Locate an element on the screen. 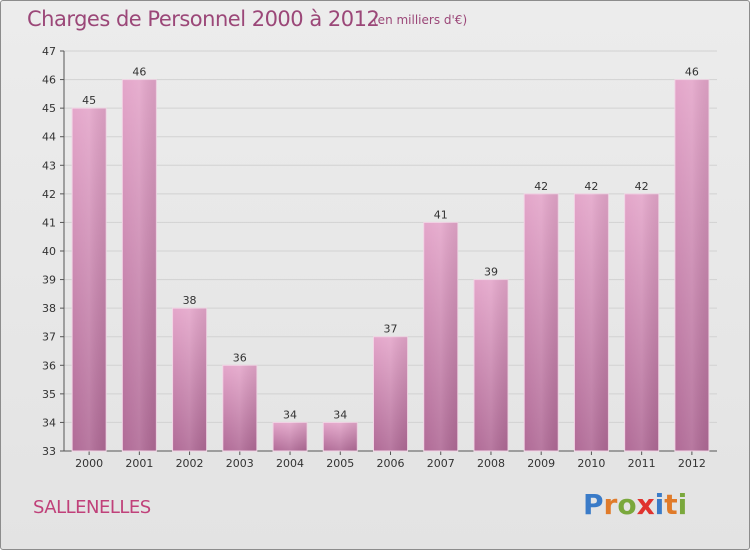 This screenshot has height=550, width=750. data-label: 36 is located at coordinates (240, 357).